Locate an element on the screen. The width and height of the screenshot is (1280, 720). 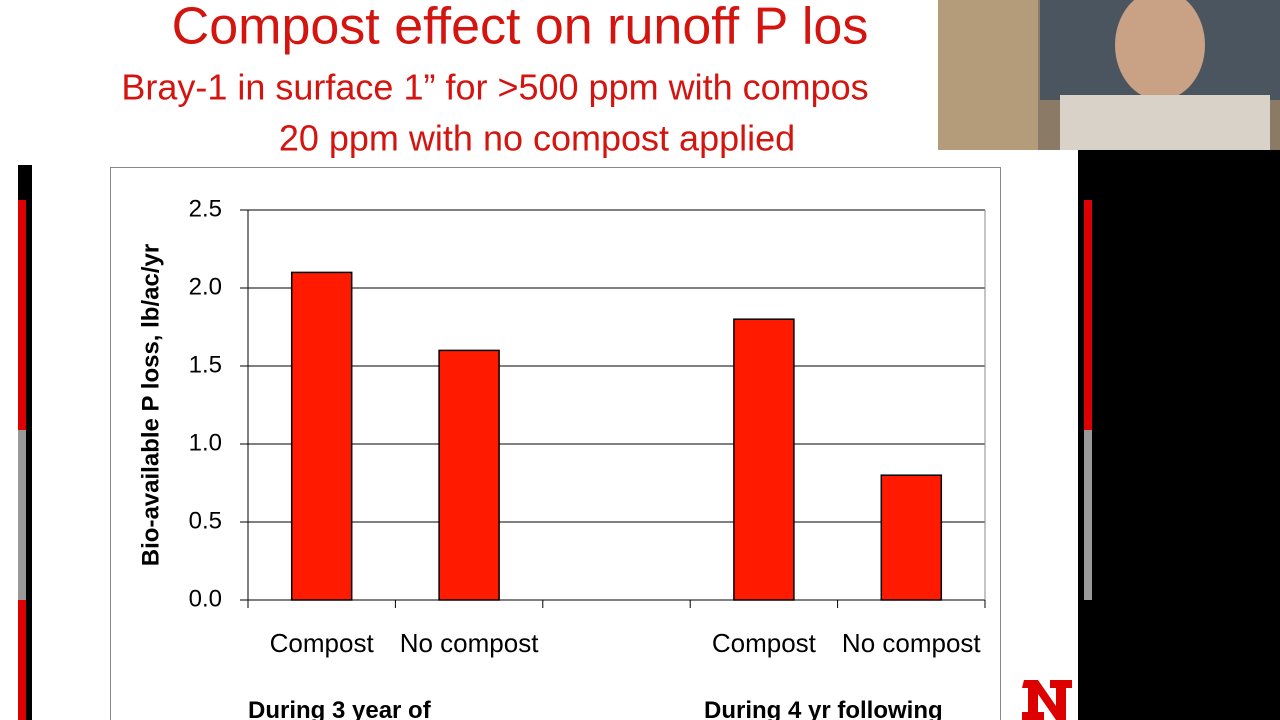
y-tick-label: 1.0 is located at coordinates (205, 442).